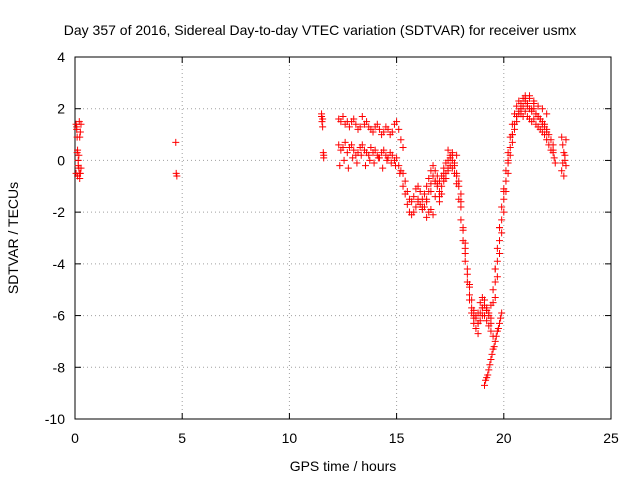 This screenshot has width=640, height=480. I want to click on x-axis-label: GPS time / hours, so click(343, 466).